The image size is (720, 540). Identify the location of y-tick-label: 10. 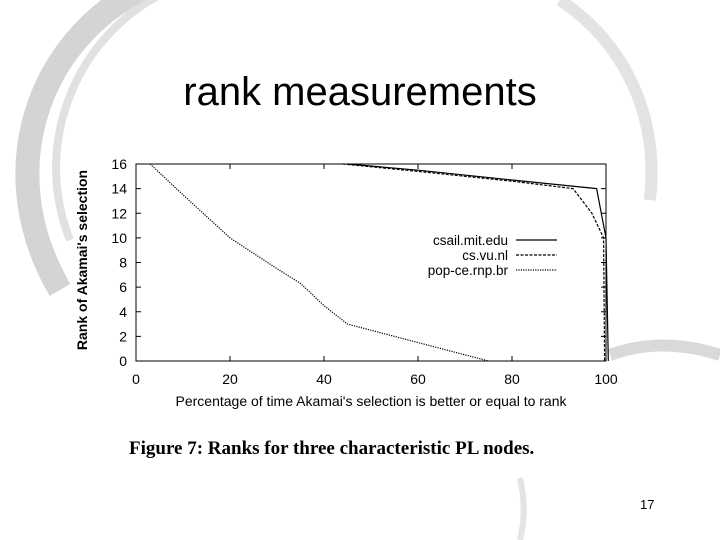
(119, 238).